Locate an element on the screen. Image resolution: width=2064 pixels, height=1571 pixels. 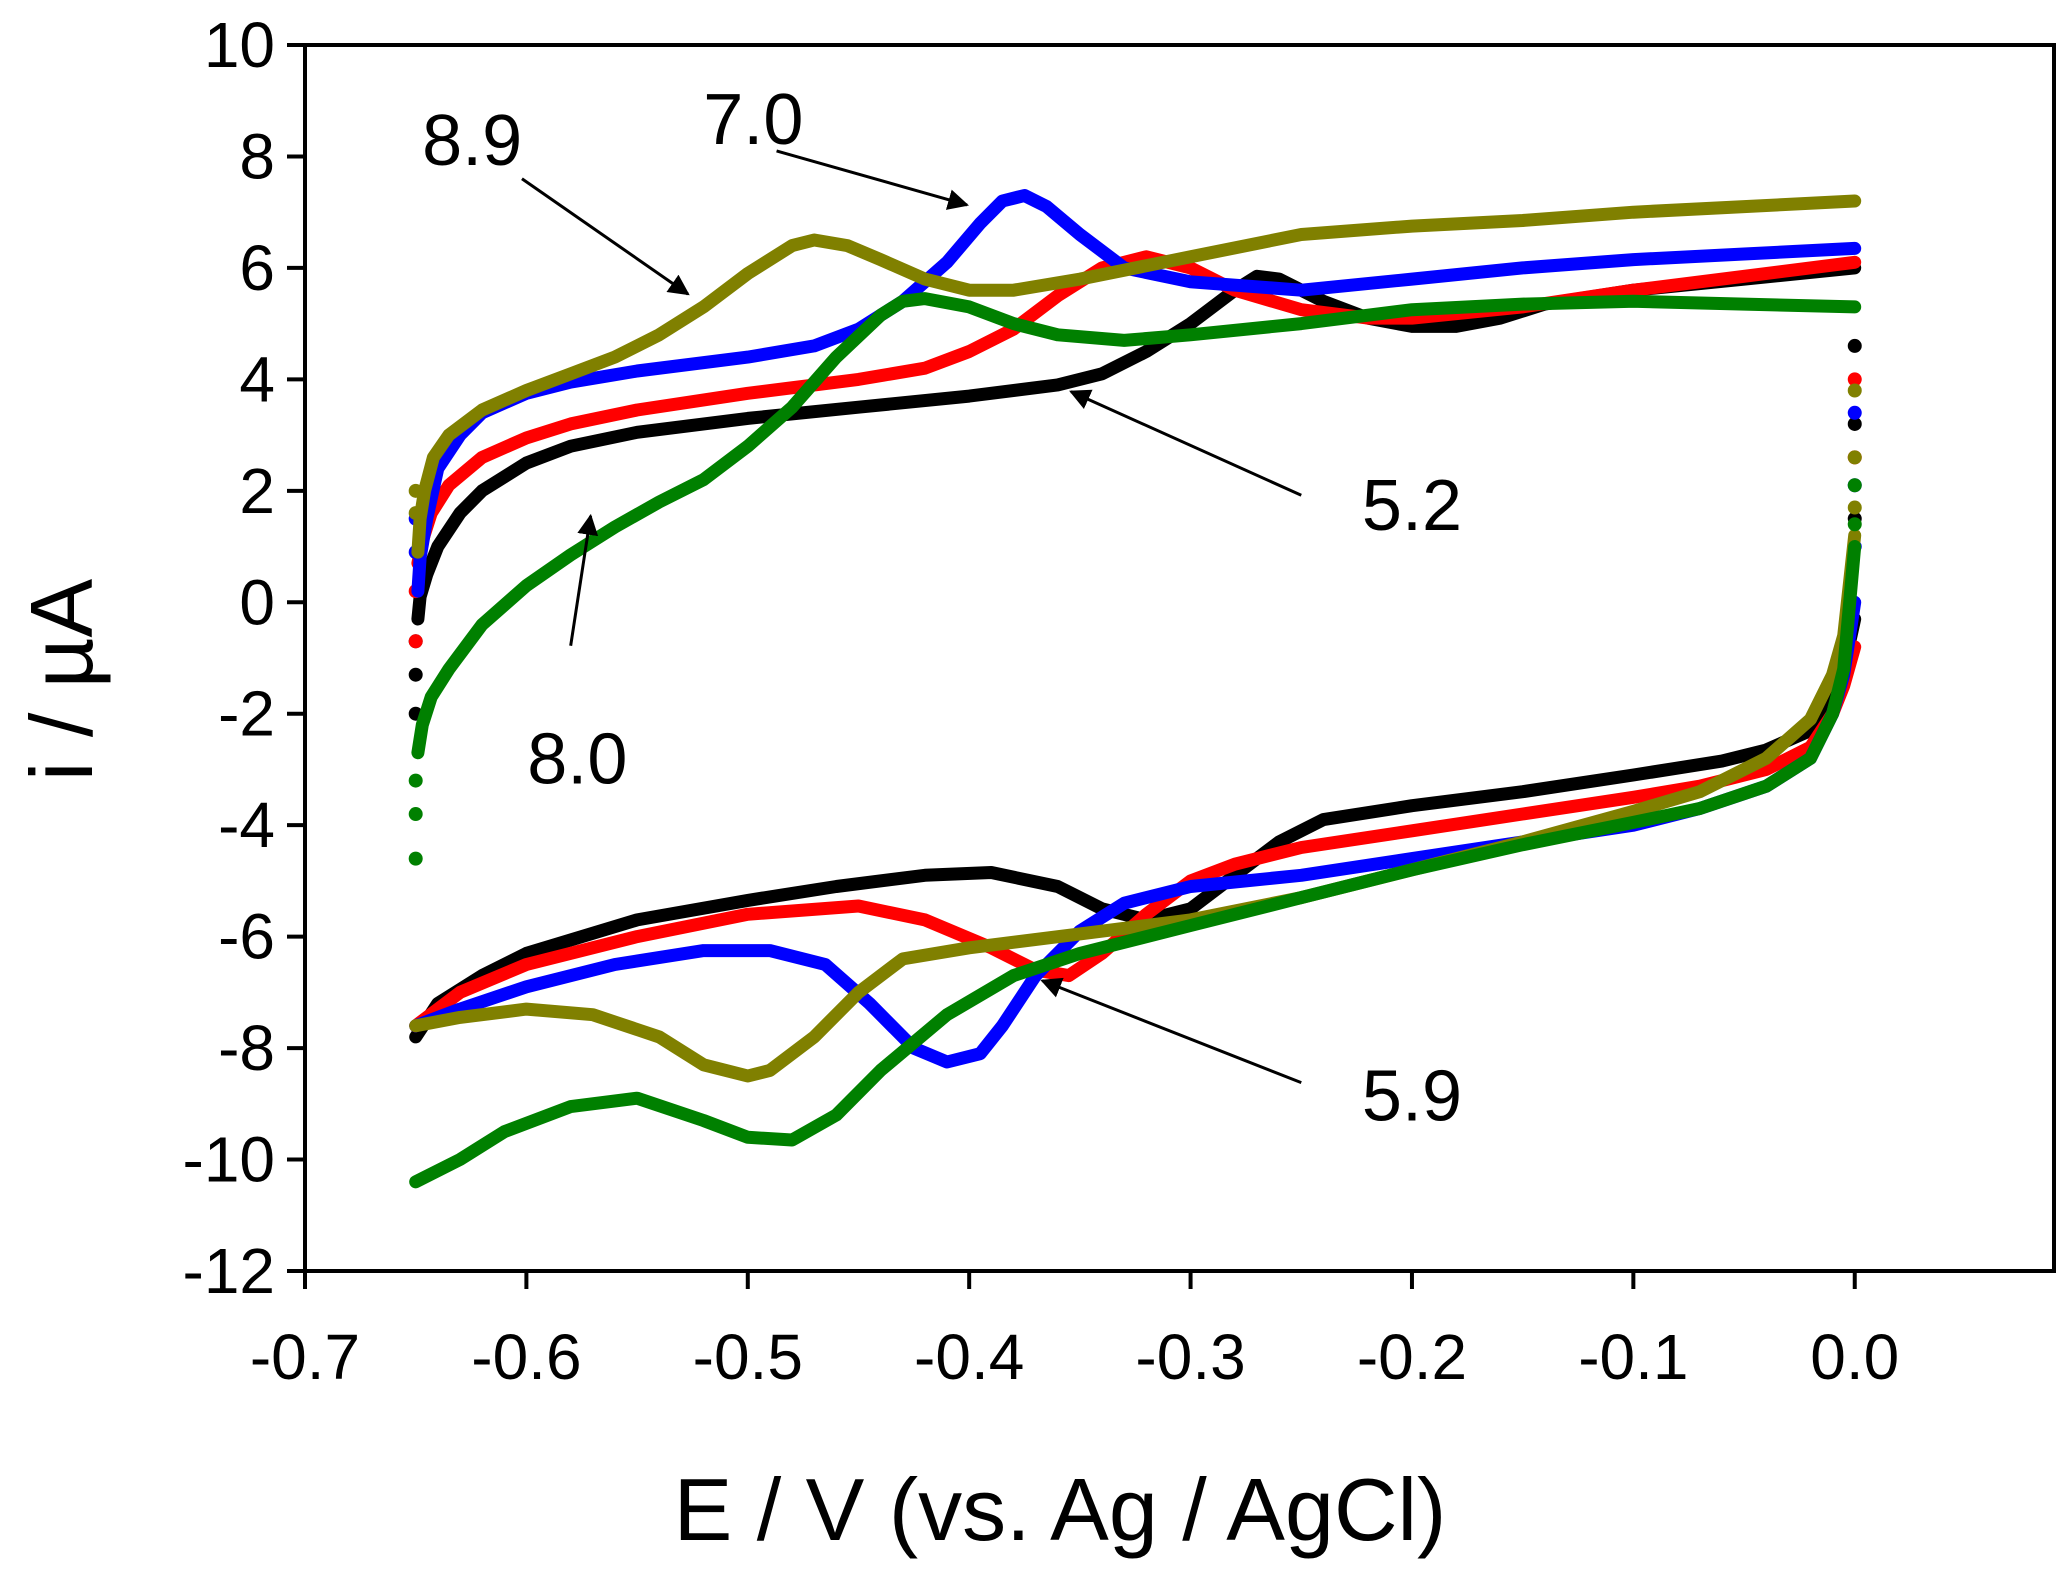
x-tick-label: -0.2 is located at coordinates (1412, 1357).